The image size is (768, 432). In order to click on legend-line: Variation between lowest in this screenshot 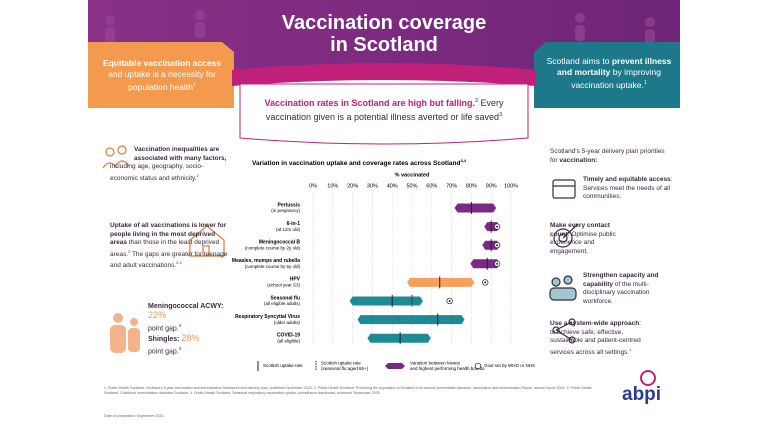, I will do `click(435, 363)`.